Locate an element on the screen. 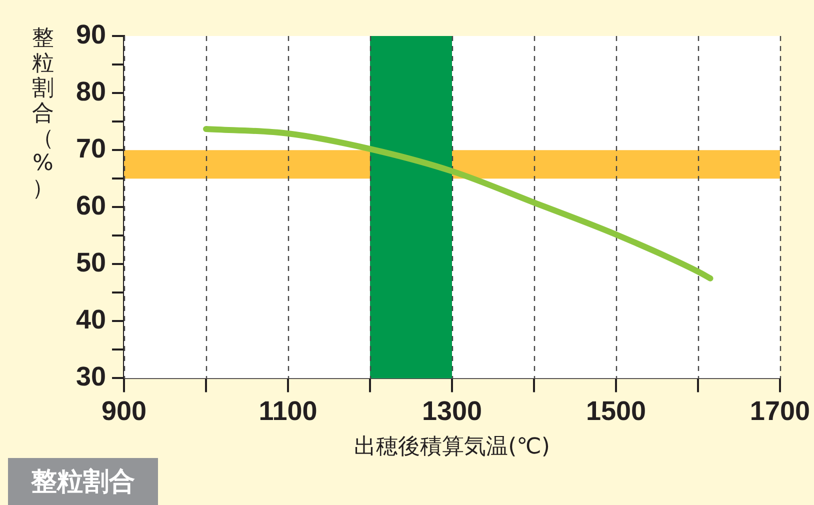  y-tick-label: 80 is located at coordinates (91, 91).